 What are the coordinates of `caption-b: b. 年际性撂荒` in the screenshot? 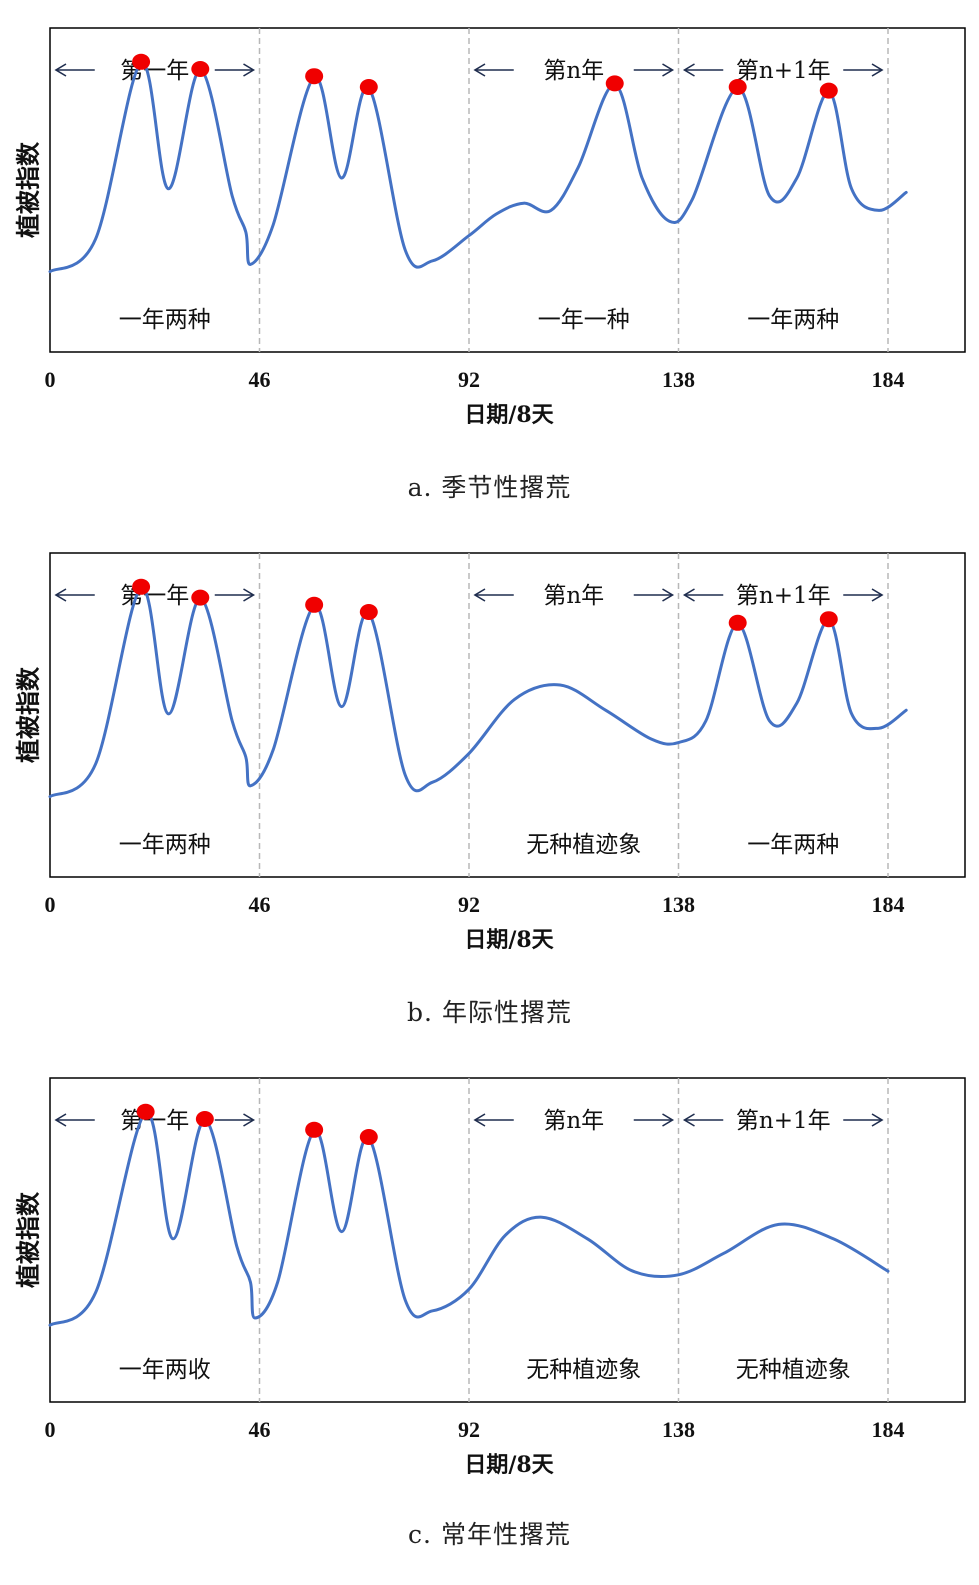 It's located at (489, 1012).